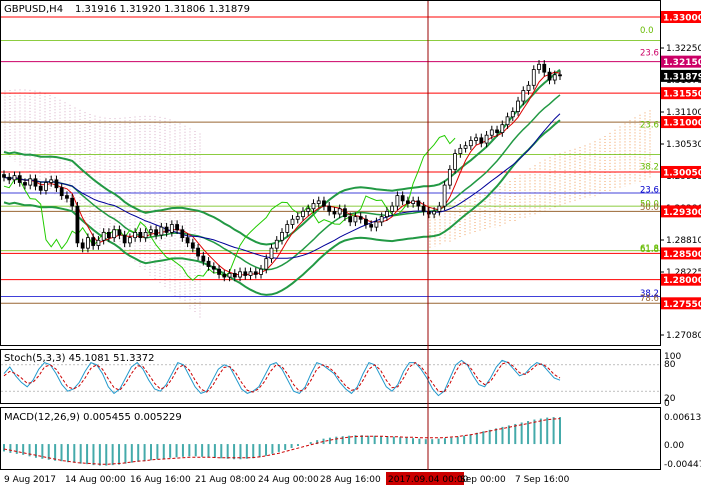 This screenshot has width=701, height=491. What do you see at coordinates (30, 480) in the screenshot?
I see `time-axis-label: 9 Aug 2017` at bounding box center [30, 480].